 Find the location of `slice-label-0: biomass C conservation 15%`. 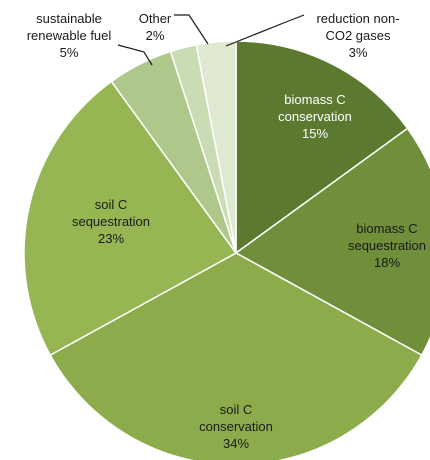

slice-label-0: biomass C conservation 15% is located at coordinates (315, 116).